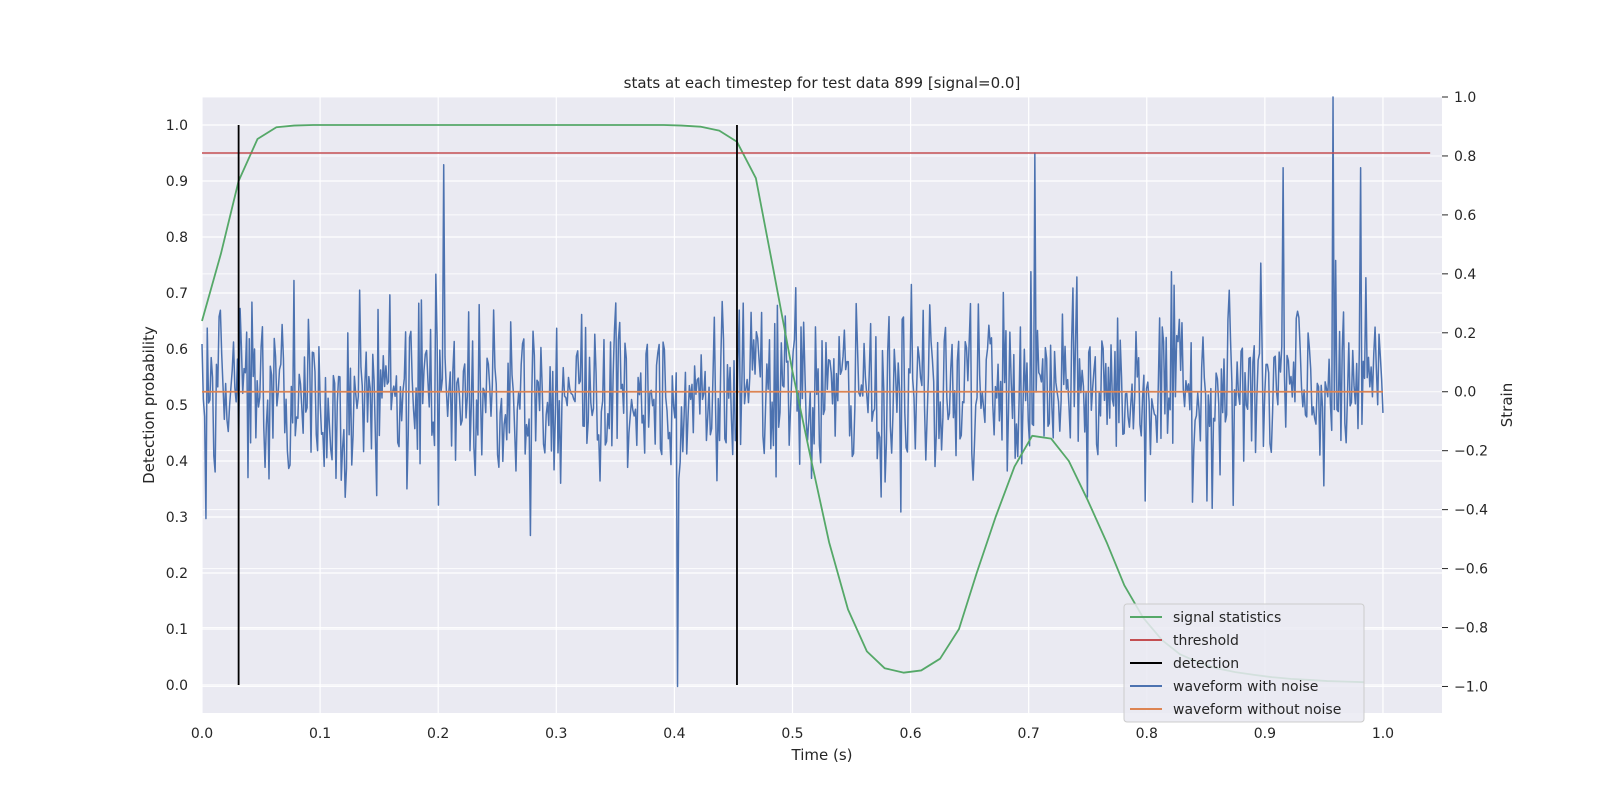  I want to click on y-tick-label: 0.2, so click(177, 574).